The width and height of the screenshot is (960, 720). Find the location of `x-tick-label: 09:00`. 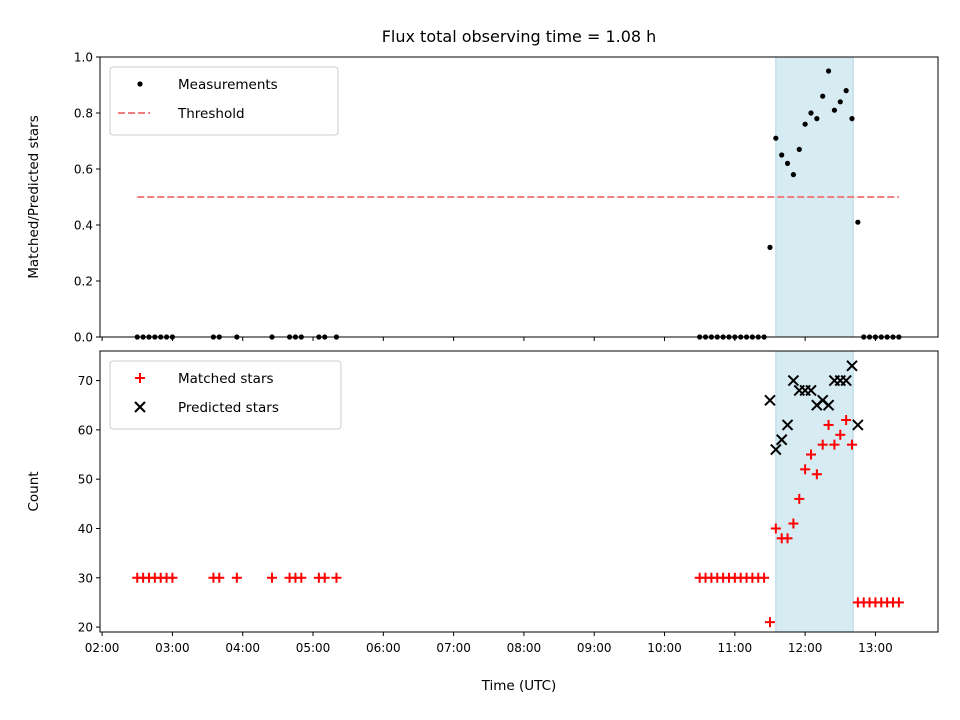

x-tick-label: 09:00 is located at coordinates (594, 648).